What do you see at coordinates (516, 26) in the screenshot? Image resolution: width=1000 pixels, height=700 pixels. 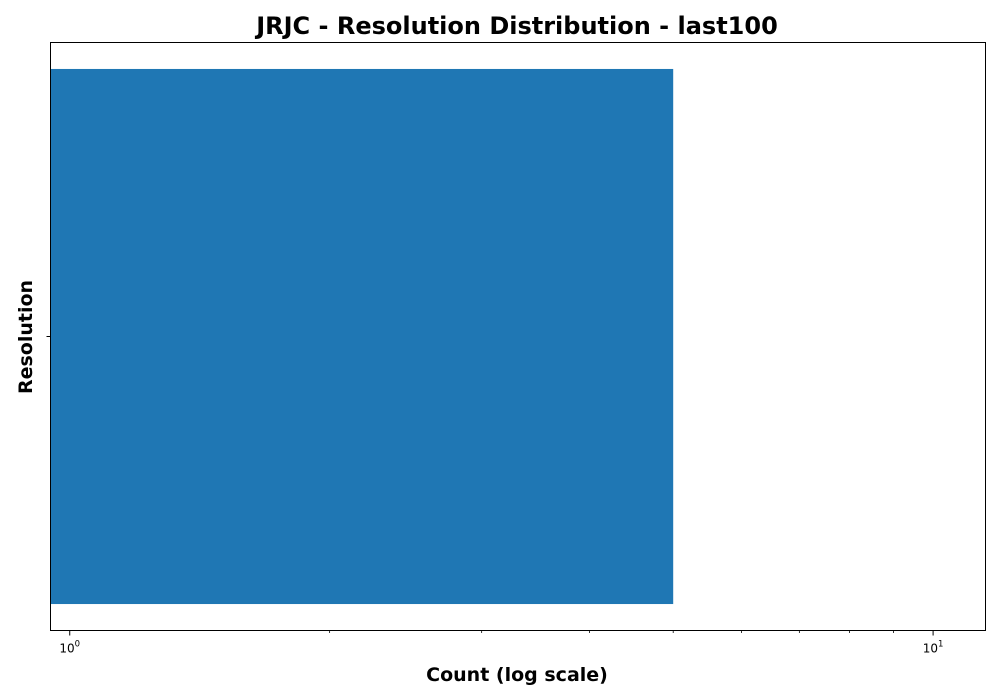 I see `chart-title: JRJC - Resolution Distribution - last100` at bounding box center [516, 26].